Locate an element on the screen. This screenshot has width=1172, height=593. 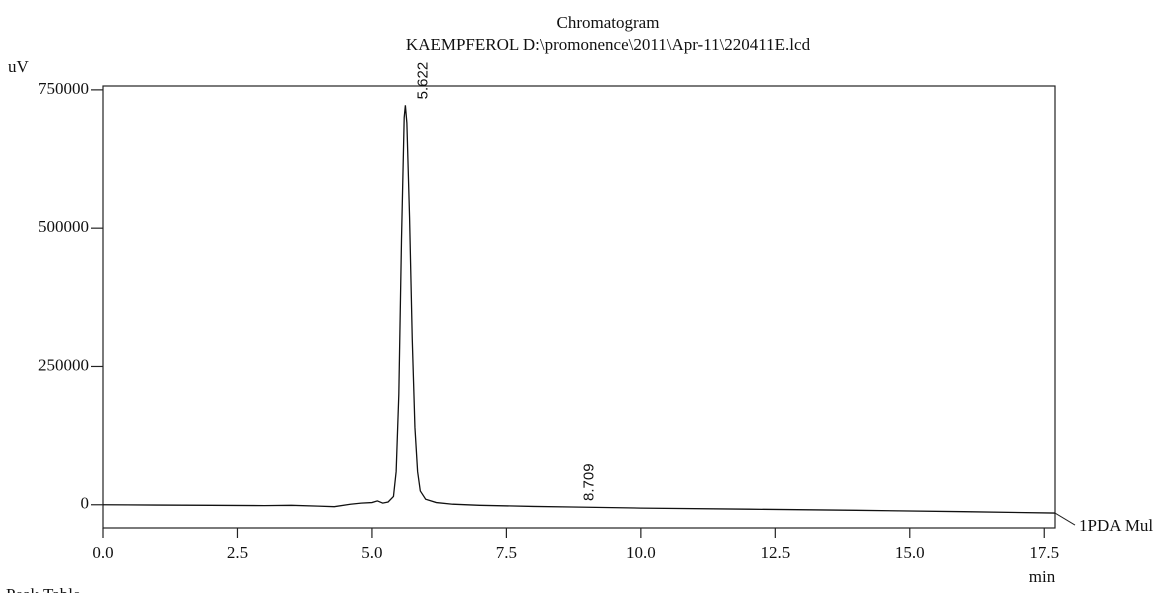
x-tick-label: 0.0 is located at coordinates (102, 552).